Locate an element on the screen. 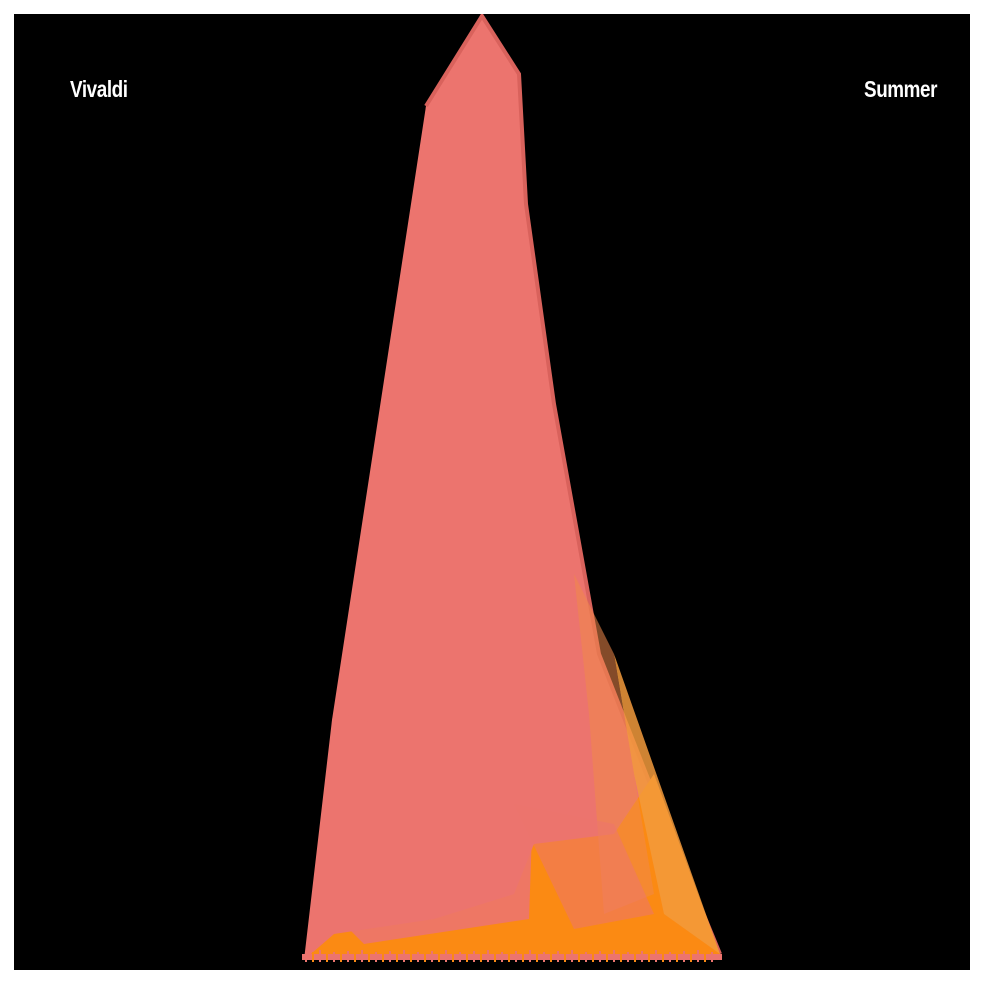 The height and width of the screenshot is (984, 984). orange-wedge is located at coordinates (667, 804).